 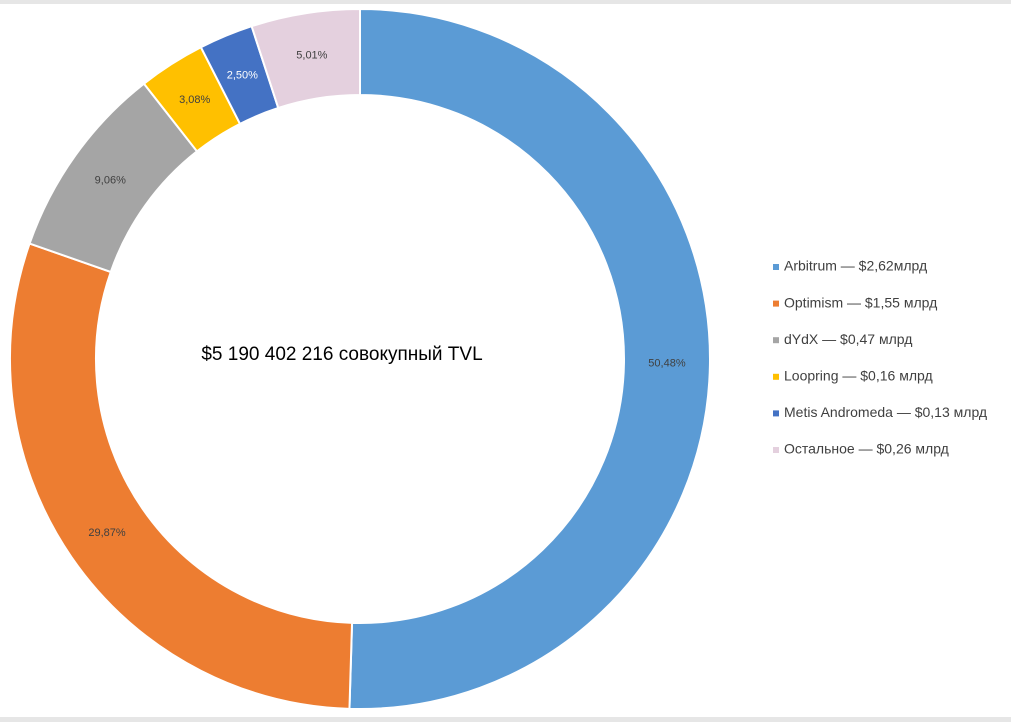 What do you see at coordinates (341, 354) in the screenshot?
I see `center-annotation: $5 190 402 216 совокупный TVL` at bounding box center [341, 354].